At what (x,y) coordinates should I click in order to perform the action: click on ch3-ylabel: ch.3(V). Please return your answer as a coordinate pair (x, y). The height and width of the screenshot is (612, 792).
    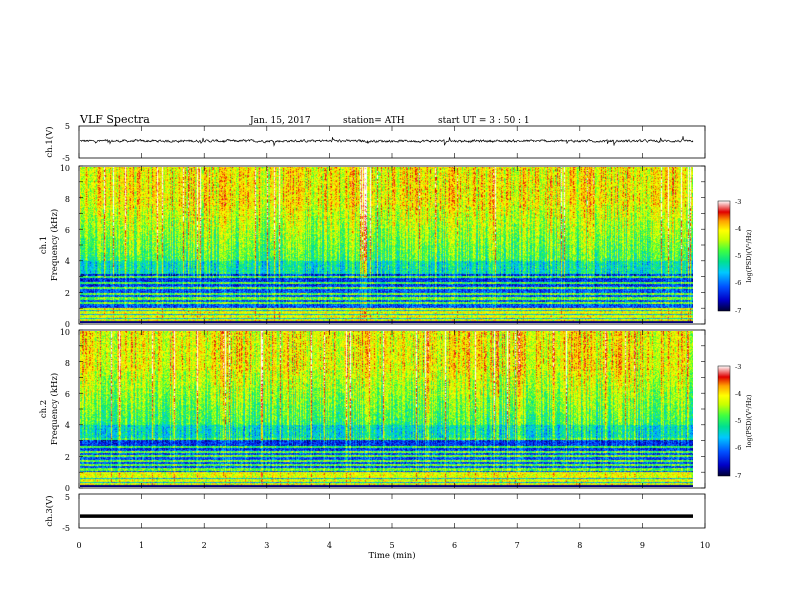
    Looking at the image, I should click on (49, 510).